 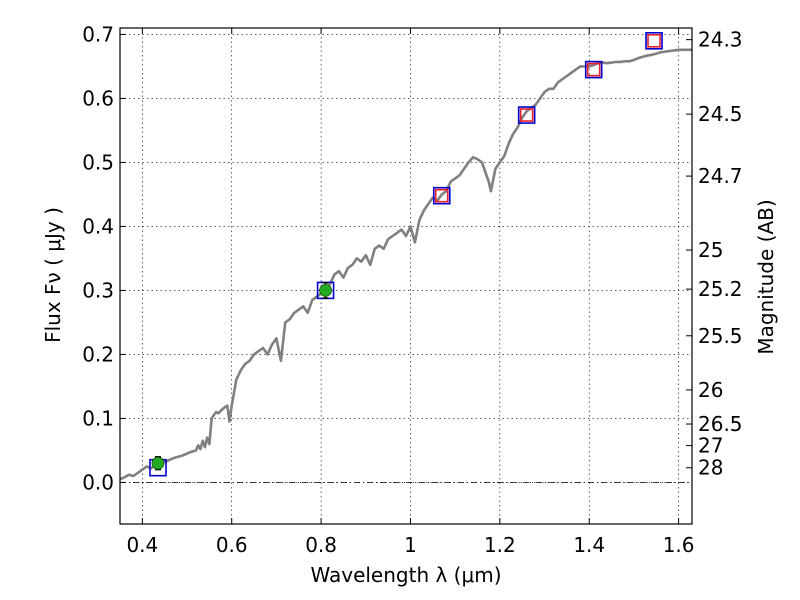 What do you see at coordinates (321, 545) in the screenshot?
I see `x-tick-label: 0.8` at bounding box center [321, 545].